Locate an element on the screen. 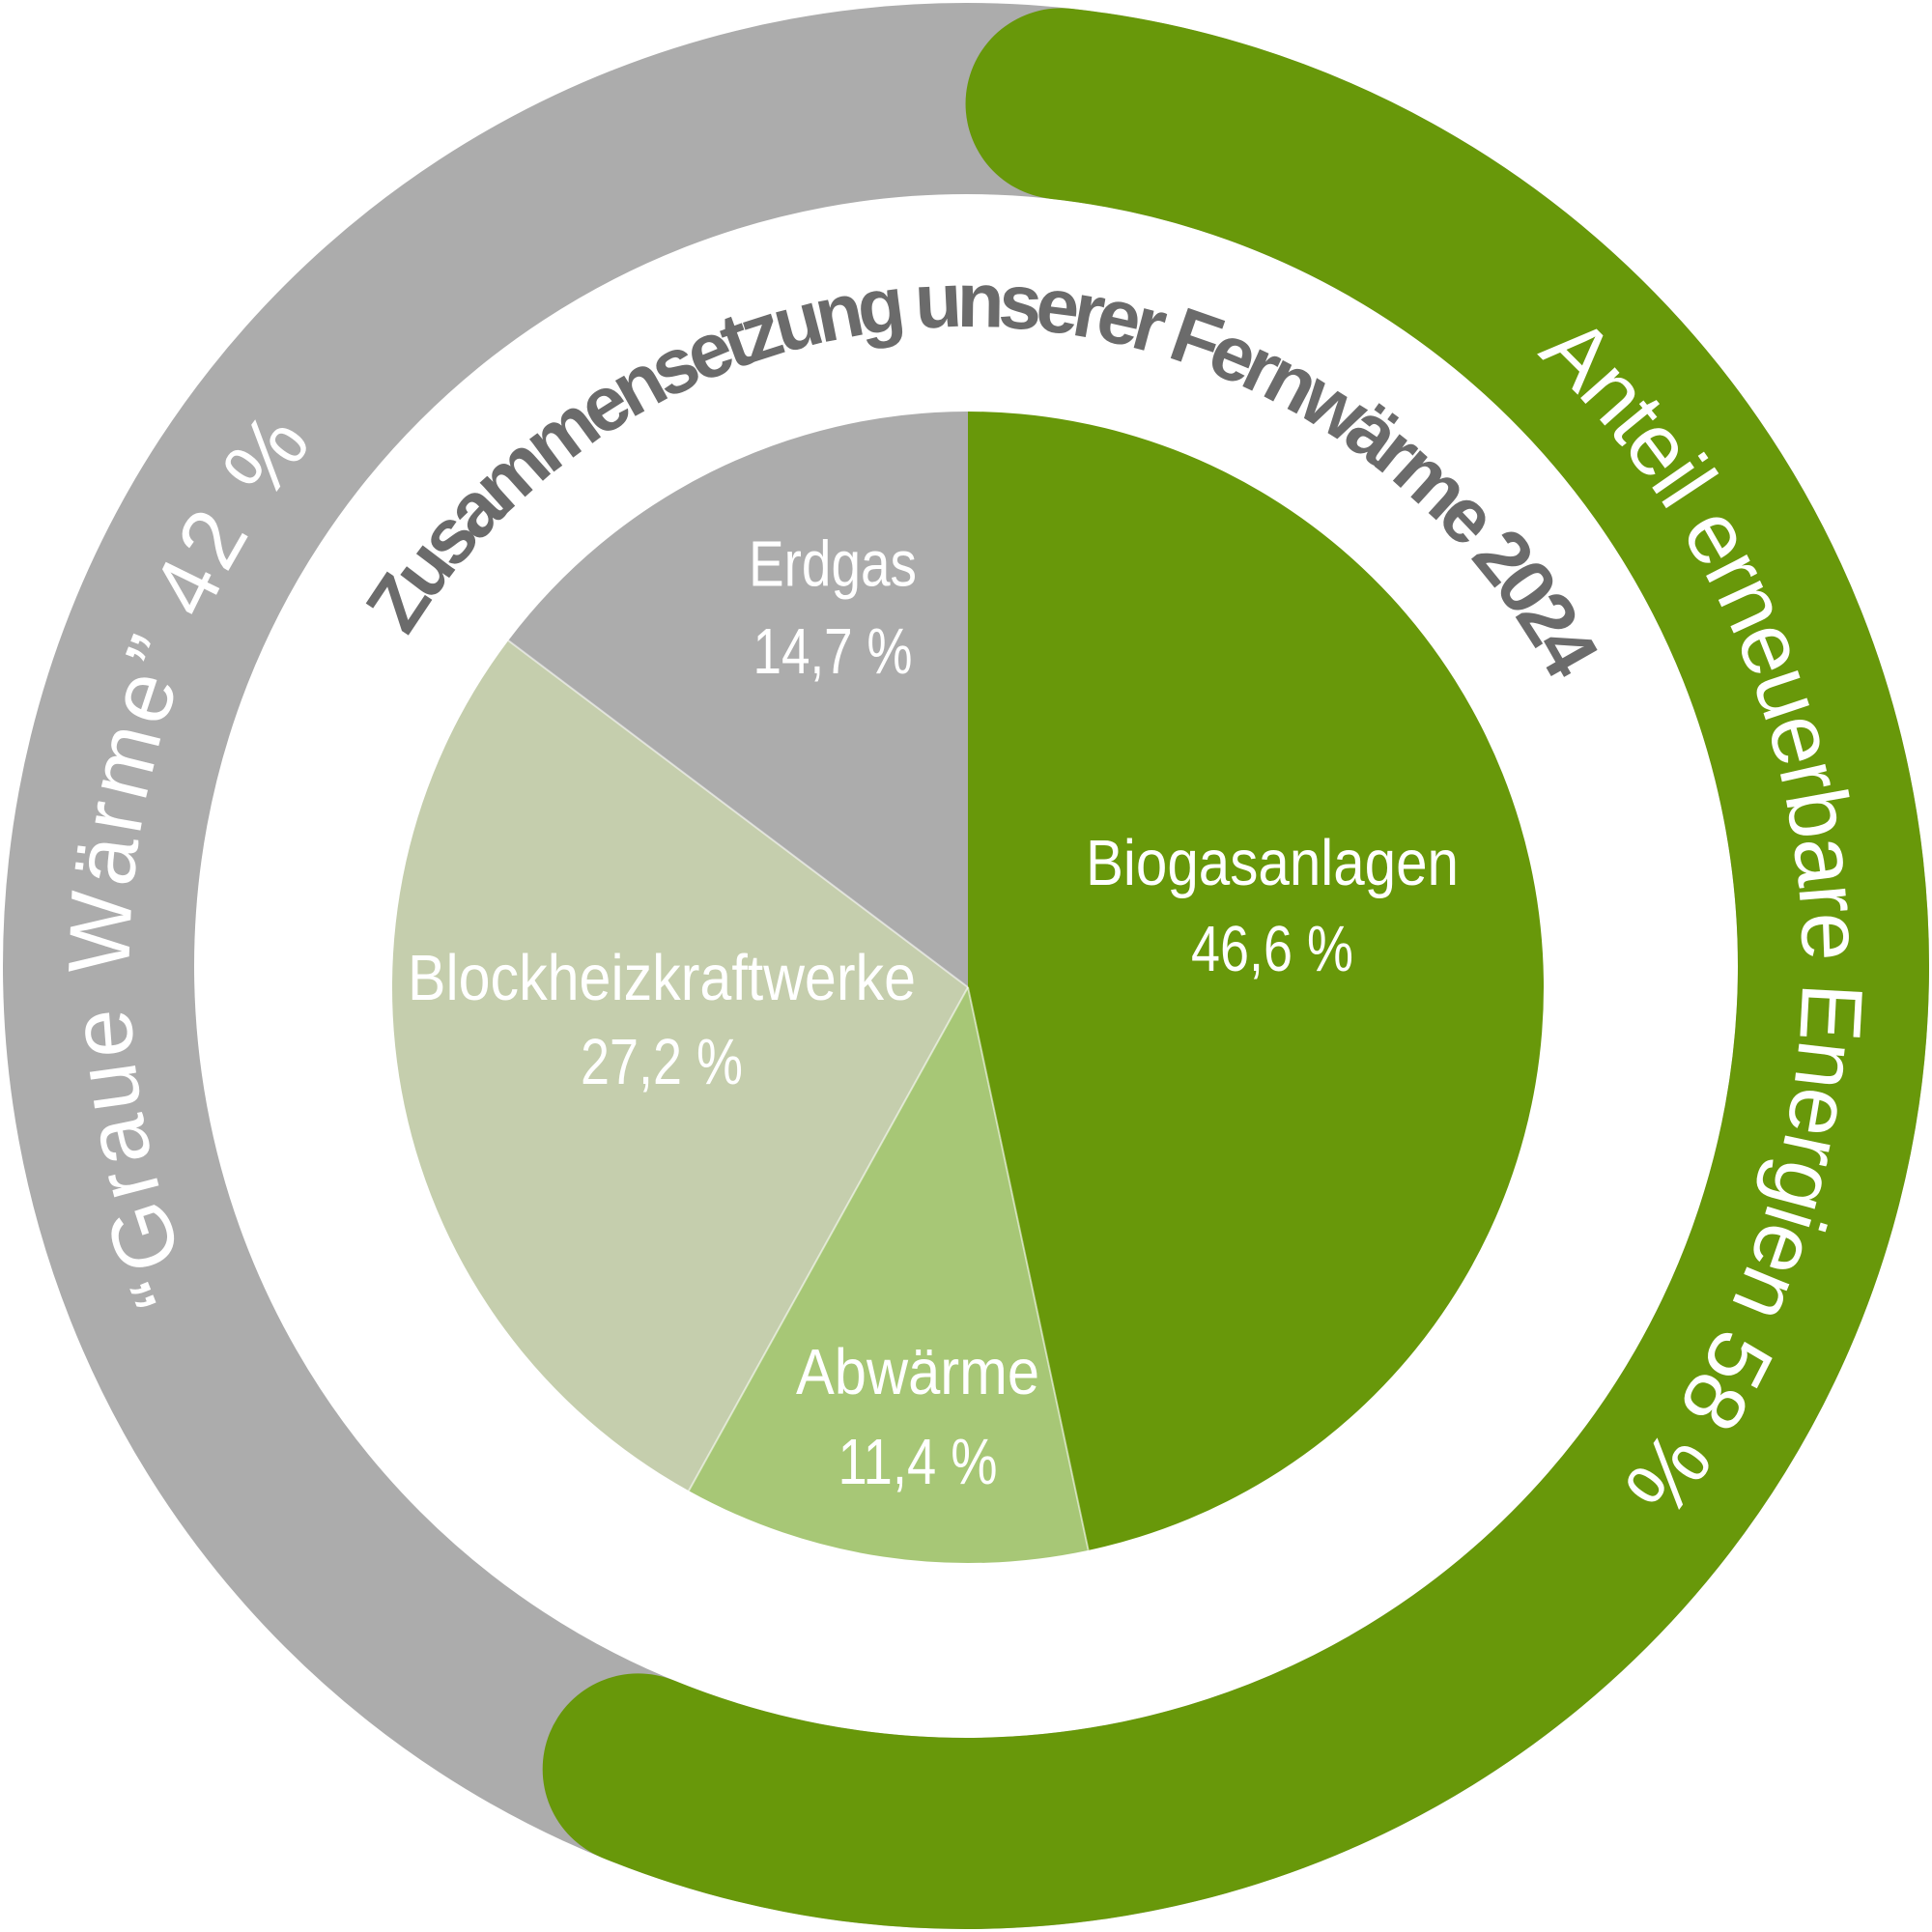 This screenshot has height=1932, width=1932. svg-text: Biogasanlagen is located at coordinates (1272, 863).